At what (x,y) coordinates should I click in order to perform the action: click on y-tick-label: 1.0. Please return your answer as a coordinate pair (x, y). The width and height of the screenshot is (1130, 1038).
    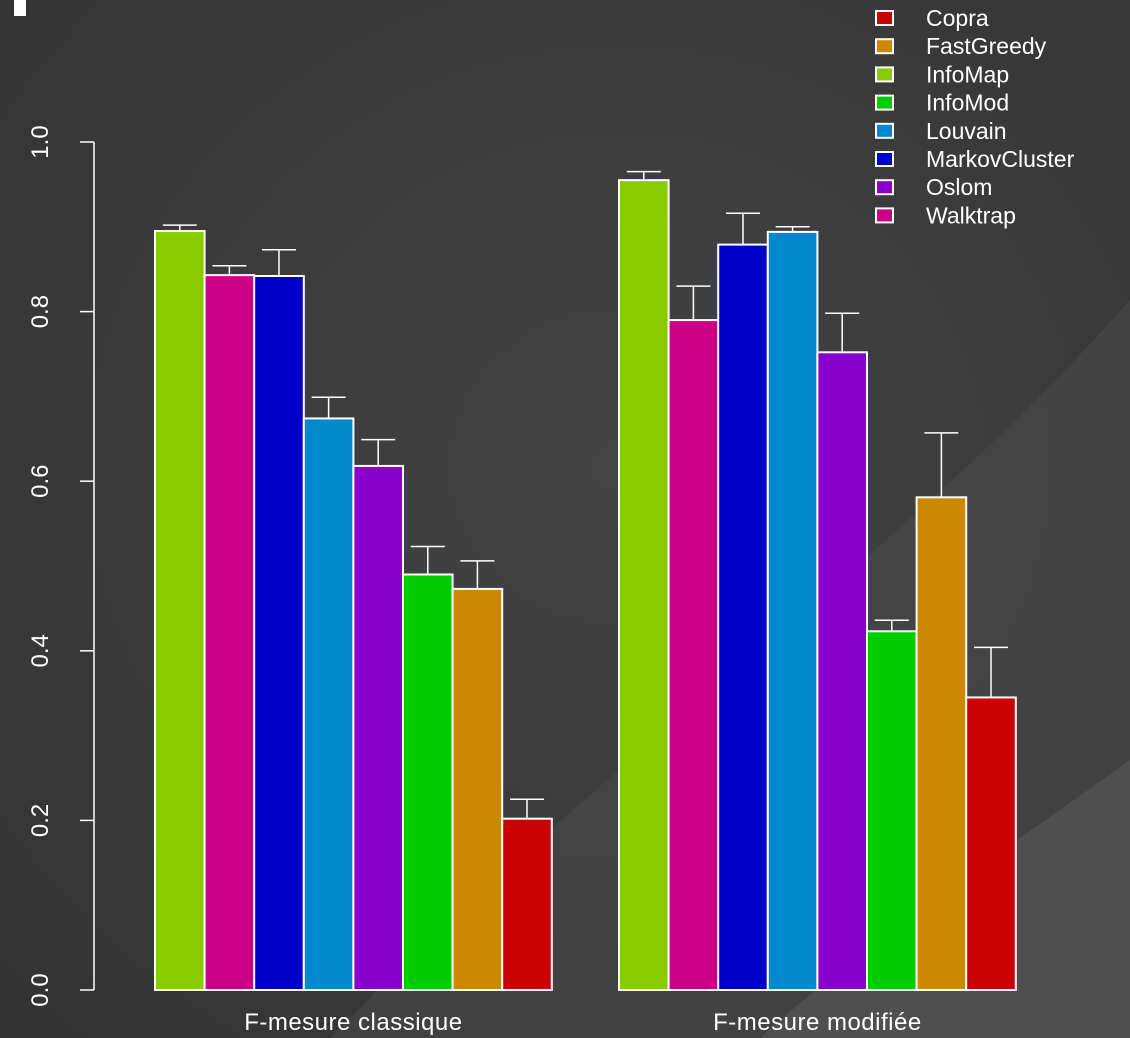
    Looking at the image, I should click on (40, 141).